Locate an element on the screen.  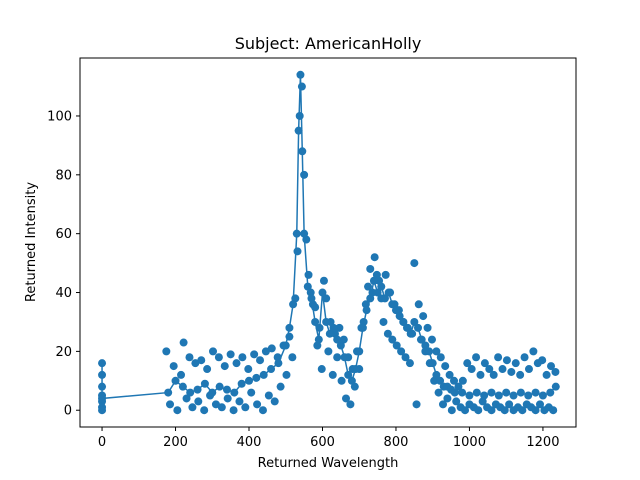
y-axis-label: Returned Intensity is located at coordinates (31, 242).